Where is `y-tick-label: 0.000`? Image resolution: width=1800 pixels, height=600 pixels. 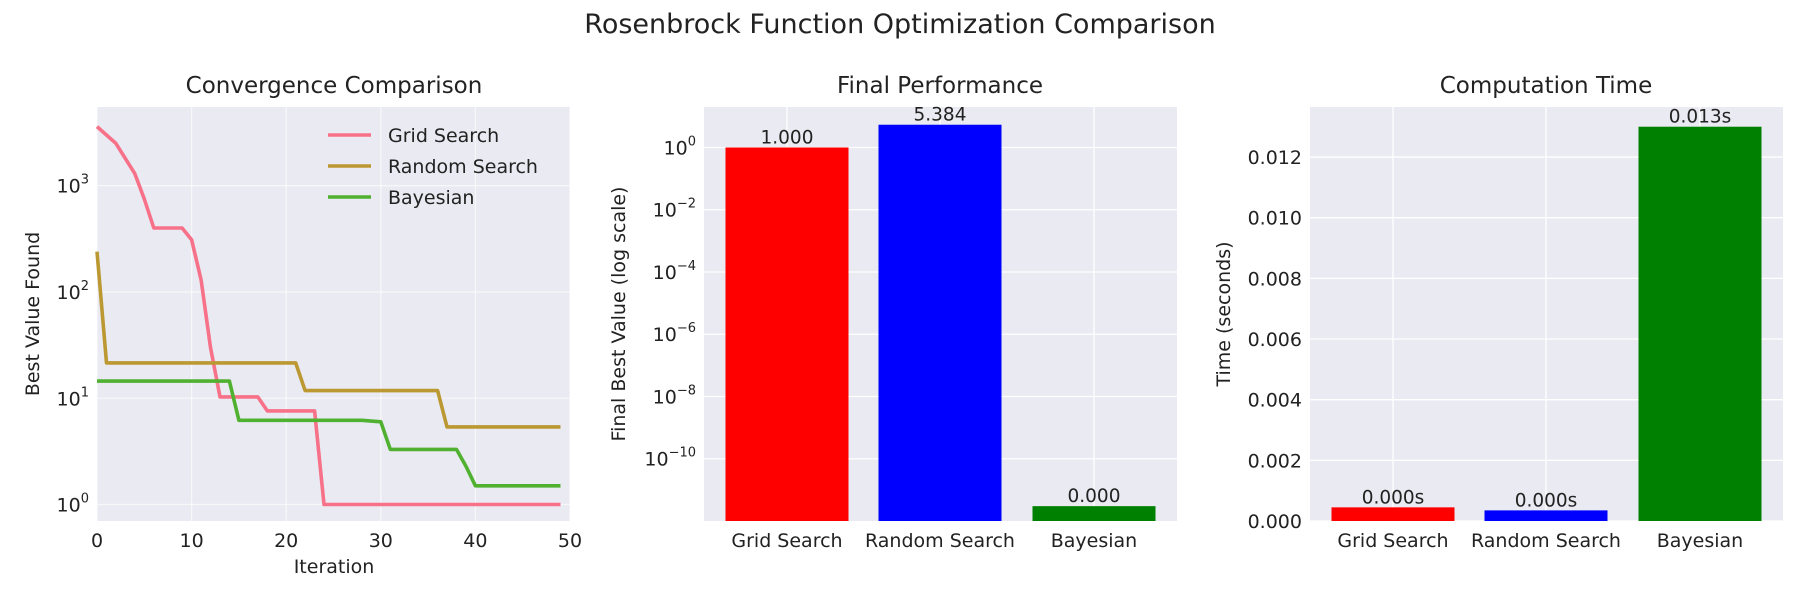 y-tick-label: 0.000 is located at coordinates (1275, 522).